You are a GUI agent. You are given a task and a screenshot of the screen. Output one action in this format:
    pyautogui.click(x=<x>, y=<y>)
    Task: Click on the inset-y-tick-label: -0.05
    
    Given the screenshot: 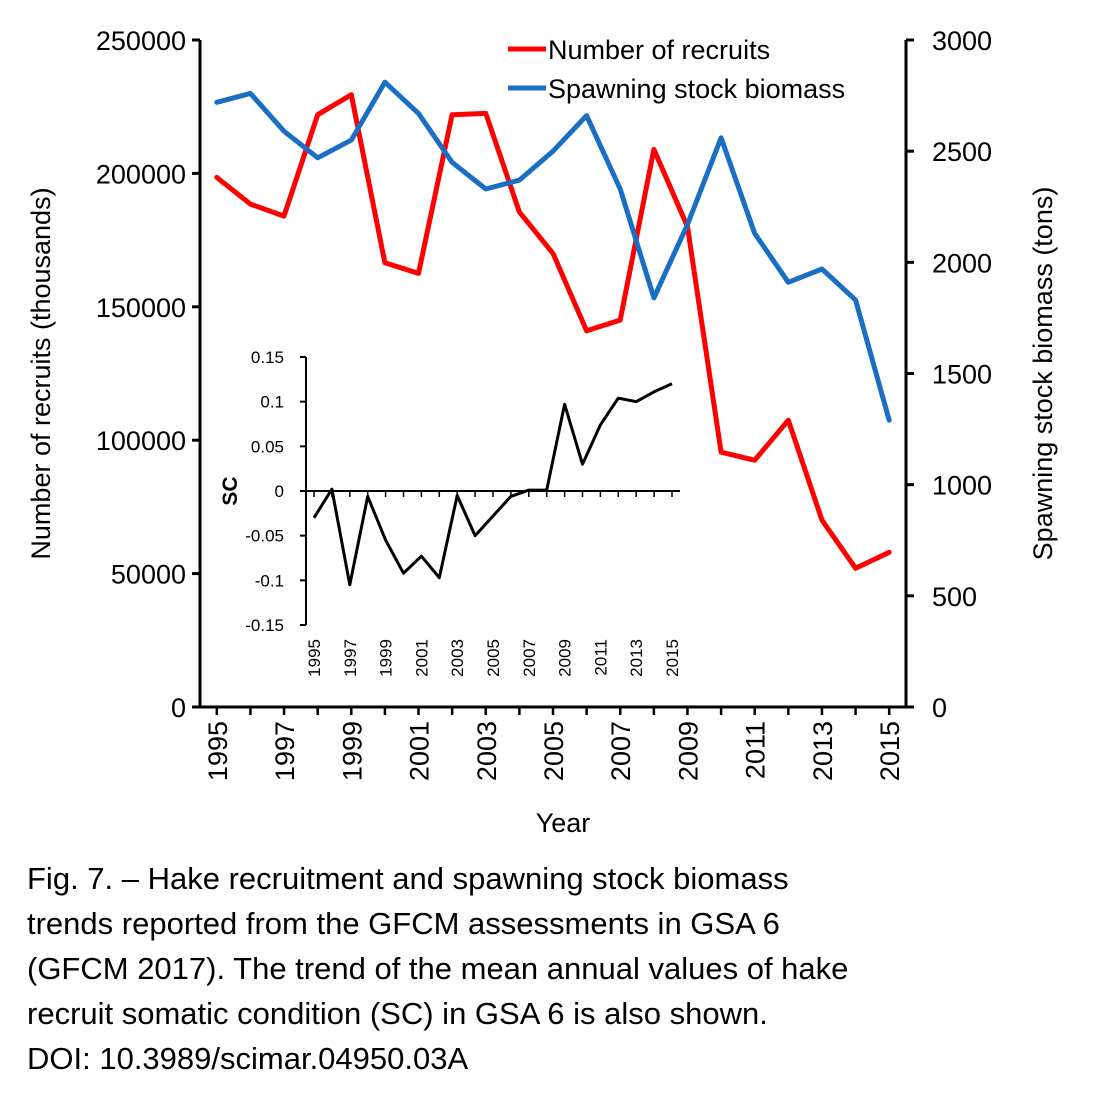 What is the action you would take?
    pyautogui.click(x=264, y=536)
    